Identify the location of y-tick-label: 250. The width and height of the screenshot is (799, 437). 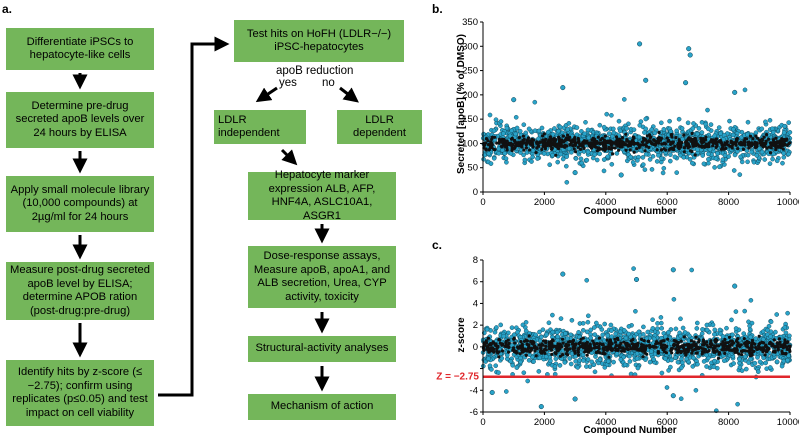
(470, 71).